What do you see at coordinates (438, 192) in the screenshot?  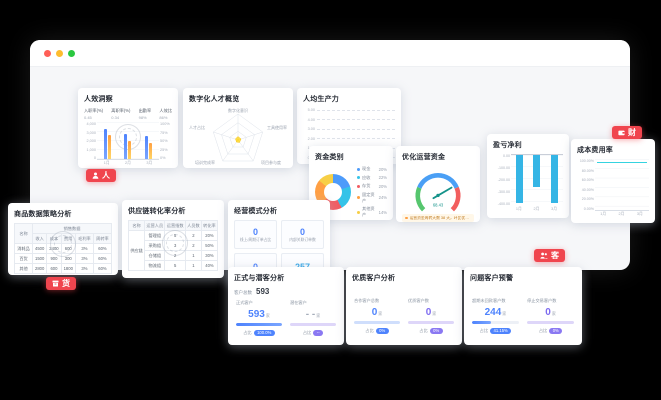 I see `gauge-chart: 68.43` at bounding box center [438, 192].